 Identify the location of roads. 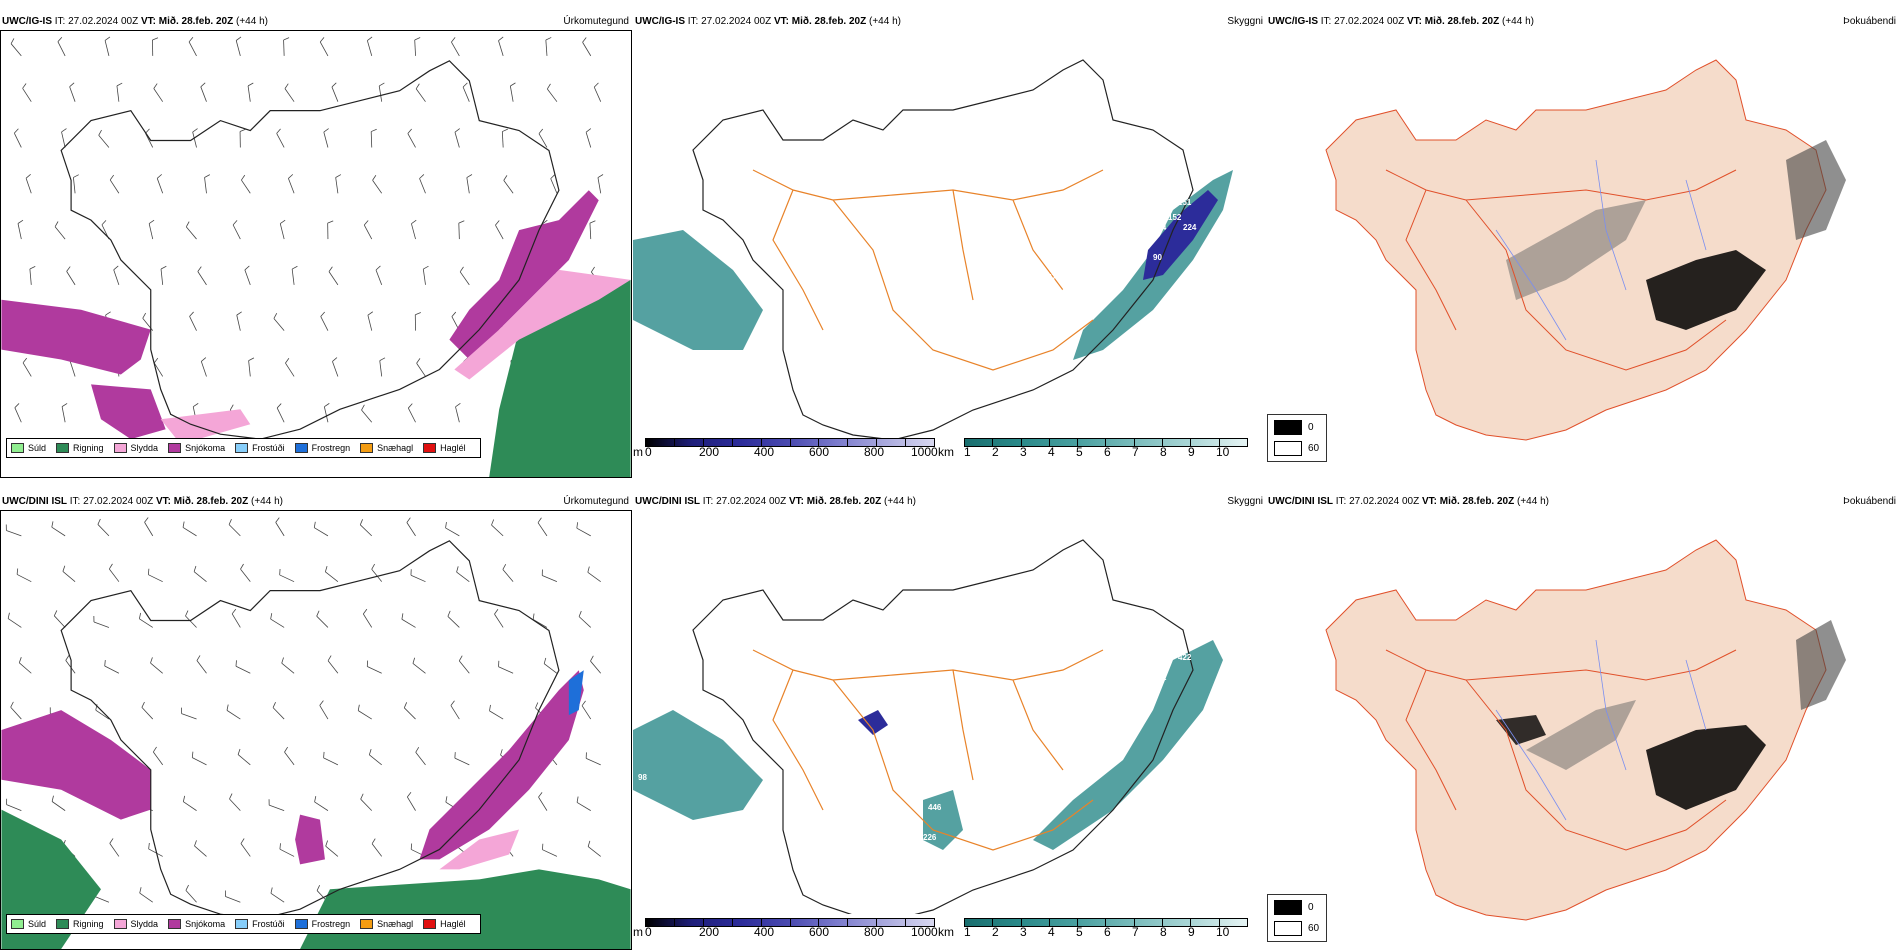
(1561, 750).